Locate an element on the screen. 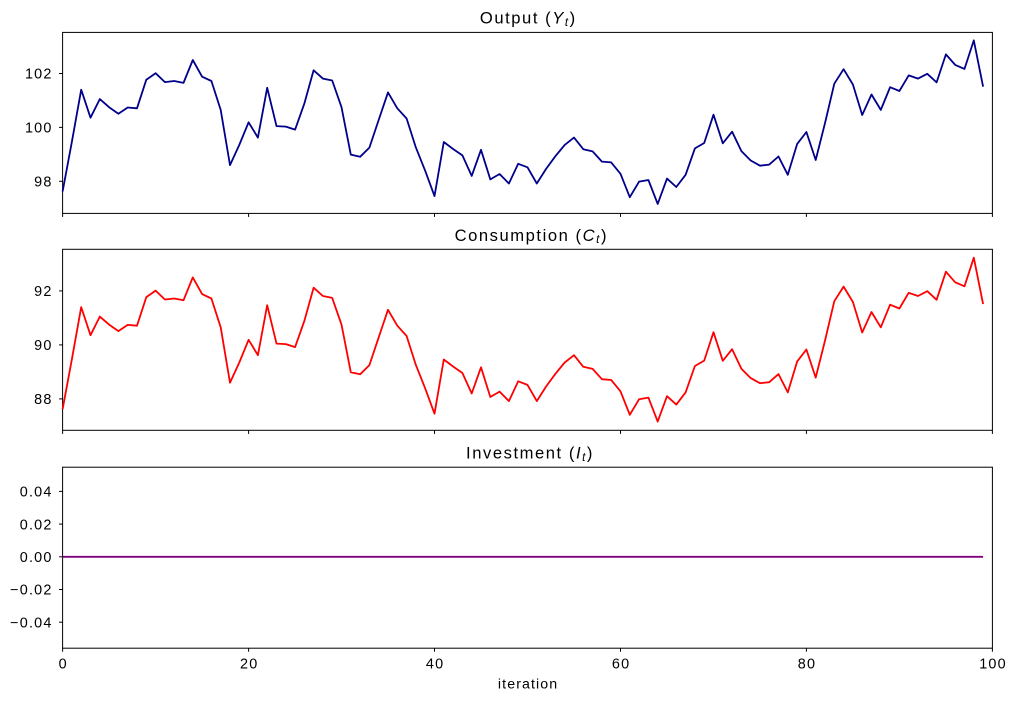 This screenshot has width=1015, height=701. svg-text: 0.04 is located at coordinates (36, 493).